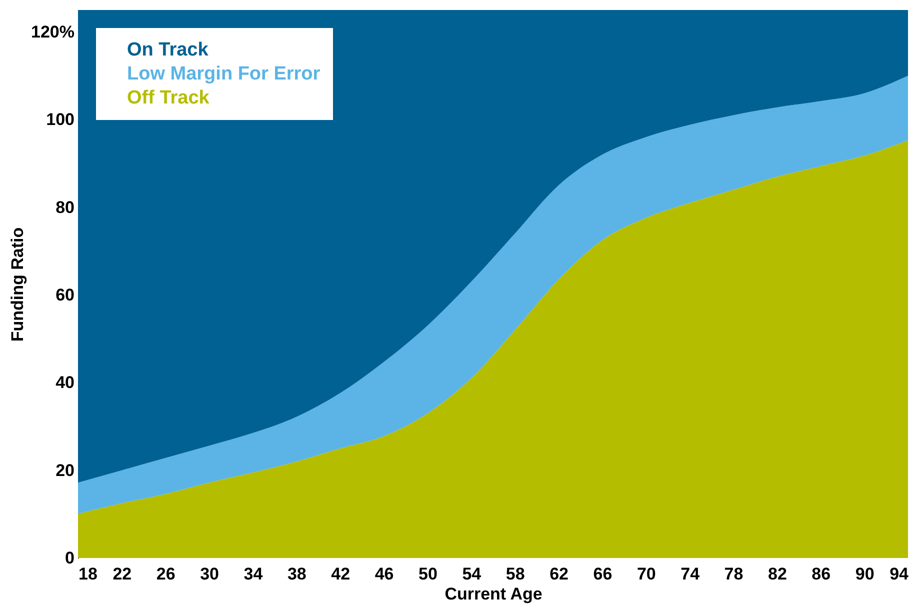 This screenshot has width=920, height=606. What do you see at coordinates (52, 32) in the screenshot?
I see `y-tick-label: 120%` at bounding box center [52, 32].